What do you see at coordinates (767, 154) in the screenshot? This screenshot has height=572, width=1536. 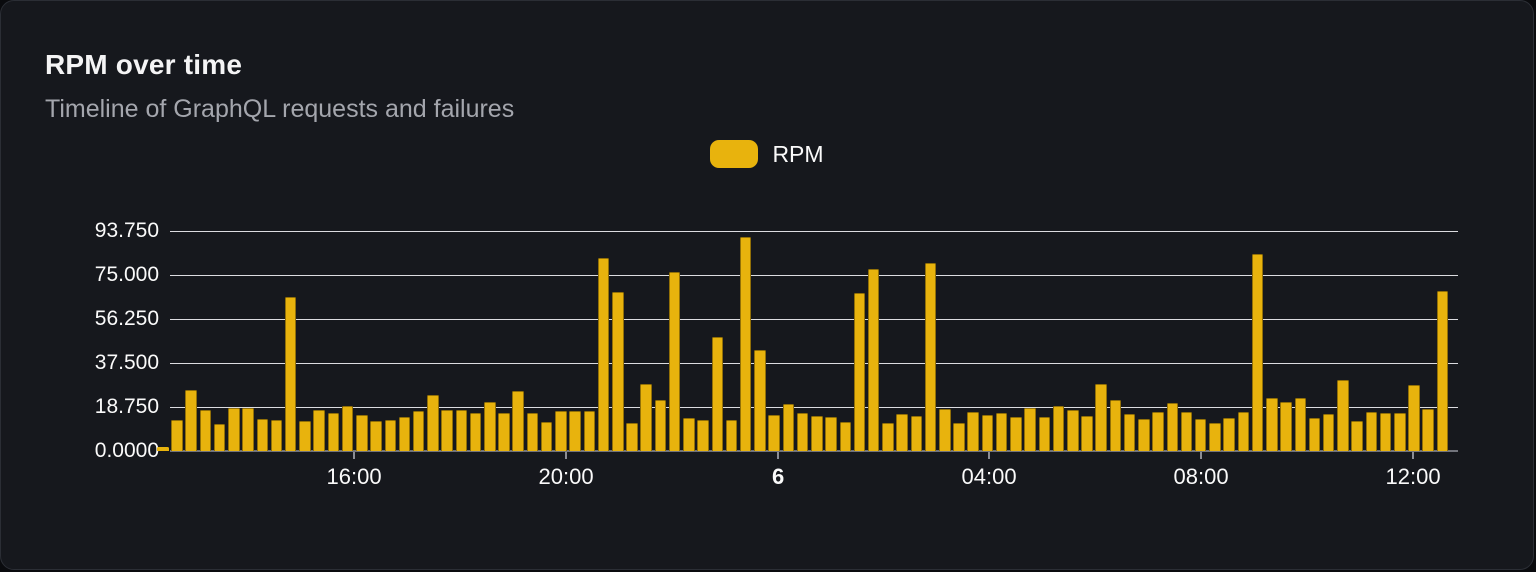 I see `chart-legend: RPM` at bounding box center [767, 154].